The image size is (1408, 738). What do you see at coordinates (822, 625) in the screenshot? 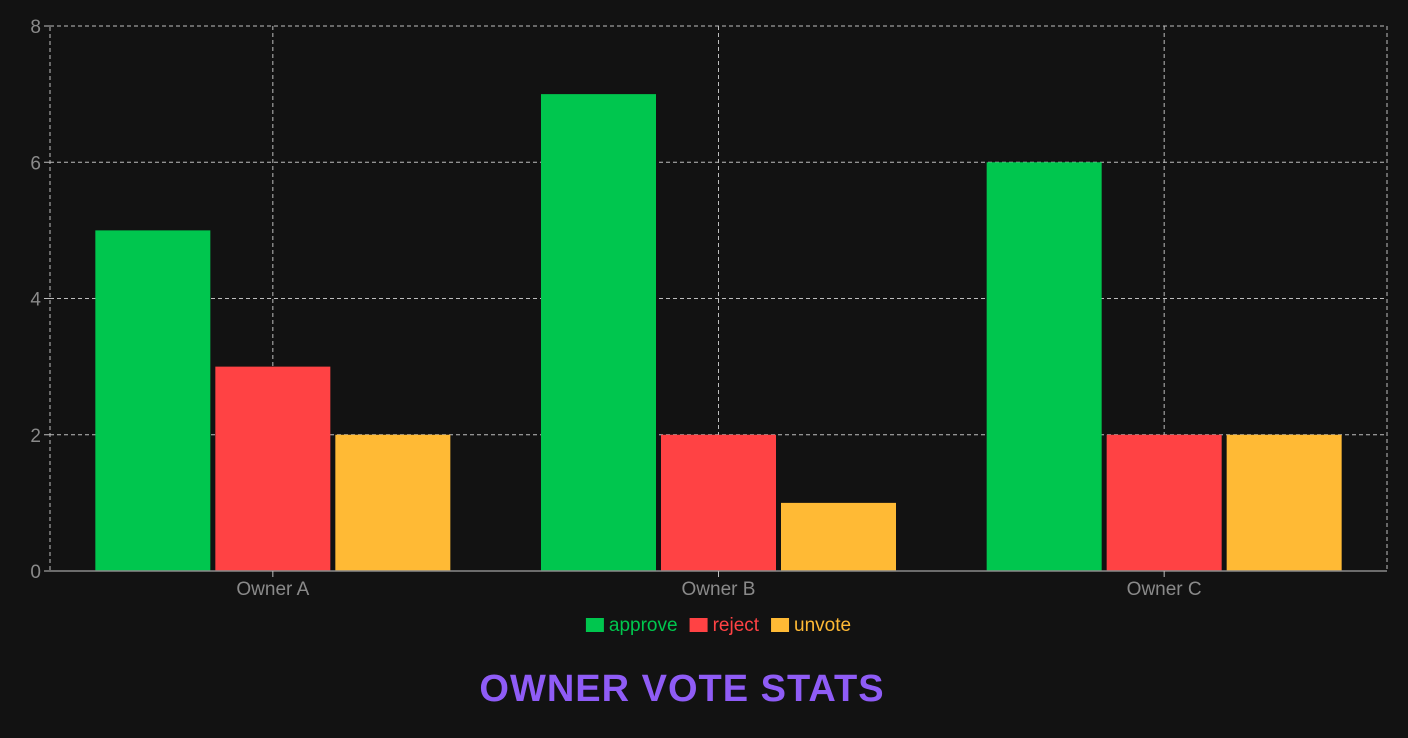
I see `legend-label-unvote: unvote` at bounding box center [822, 625].